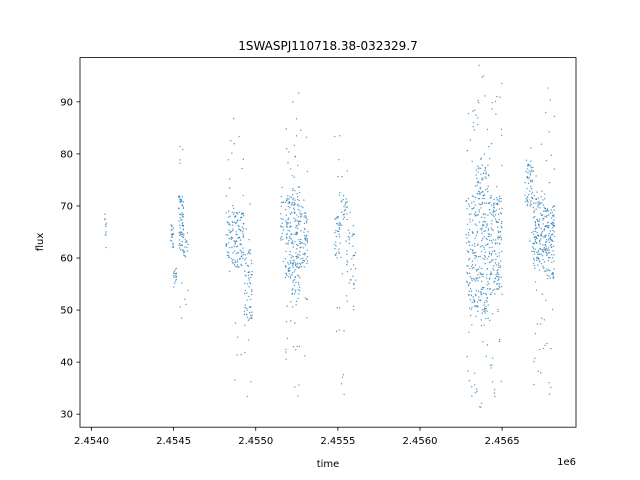 The image size is (640, 480). Describe the element at coordinates (173, 441) in the screenshot. I see `x-tick-label: 2.4545` at that location.